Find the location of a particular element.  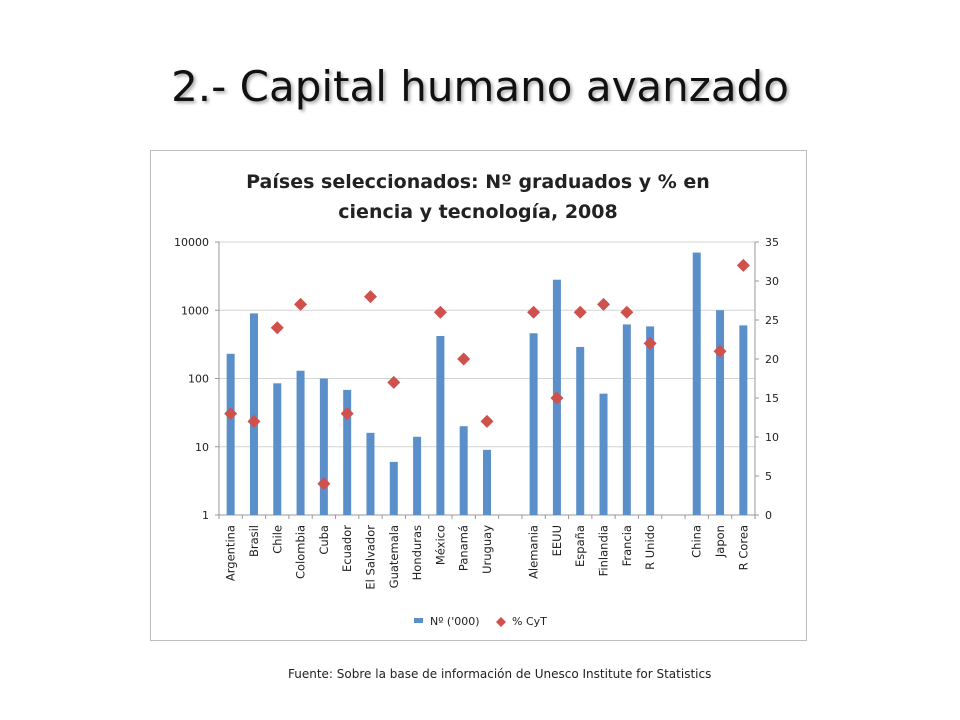

y-left-tick-label: 100 is located at coordinates (198, 379).